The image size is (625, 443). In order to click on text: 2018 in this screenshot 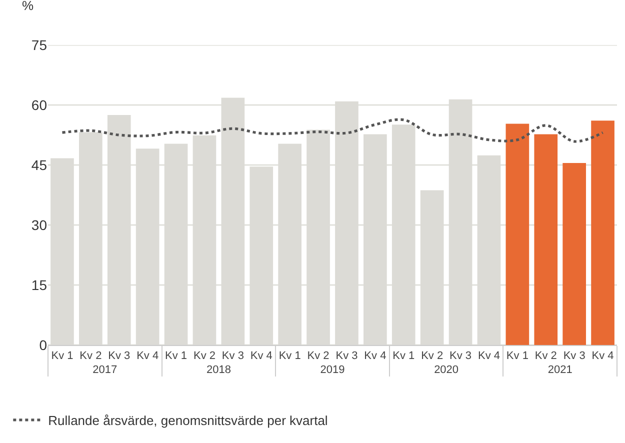, I will do `click(218, 370)`.